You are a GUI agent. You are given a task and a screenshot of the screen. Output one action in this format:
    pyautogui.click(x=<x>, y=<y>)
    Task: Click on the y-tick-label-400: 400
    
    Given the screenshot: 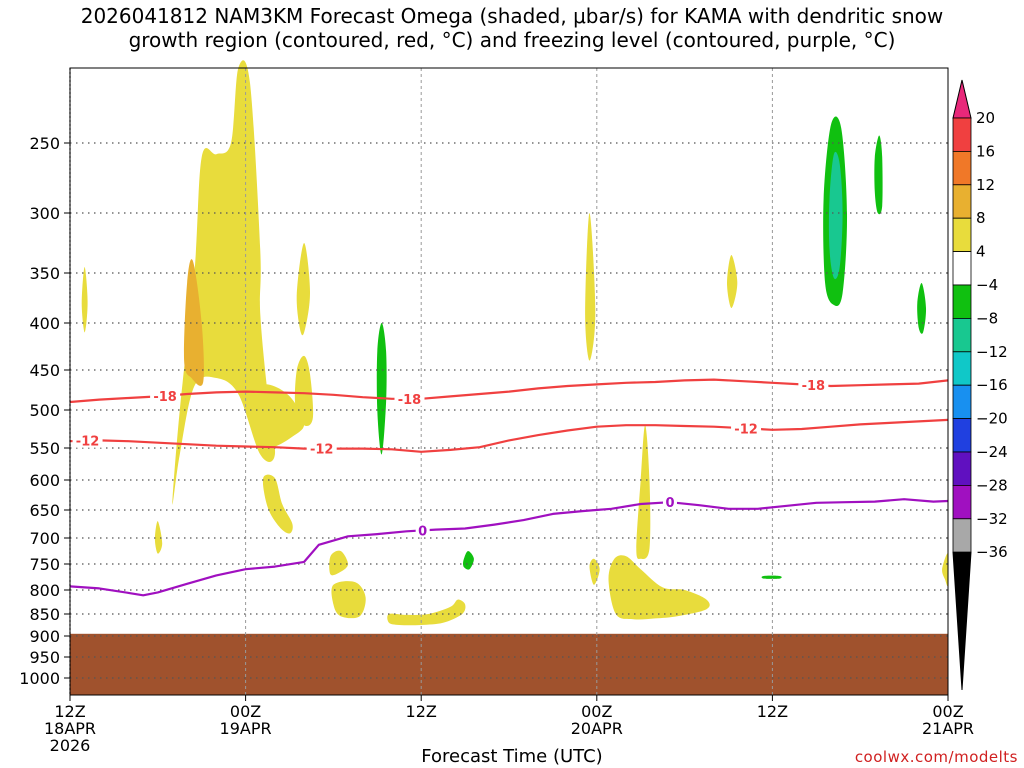 What is the action you would take?
    pyautogui.click(x=44, y=323)
    